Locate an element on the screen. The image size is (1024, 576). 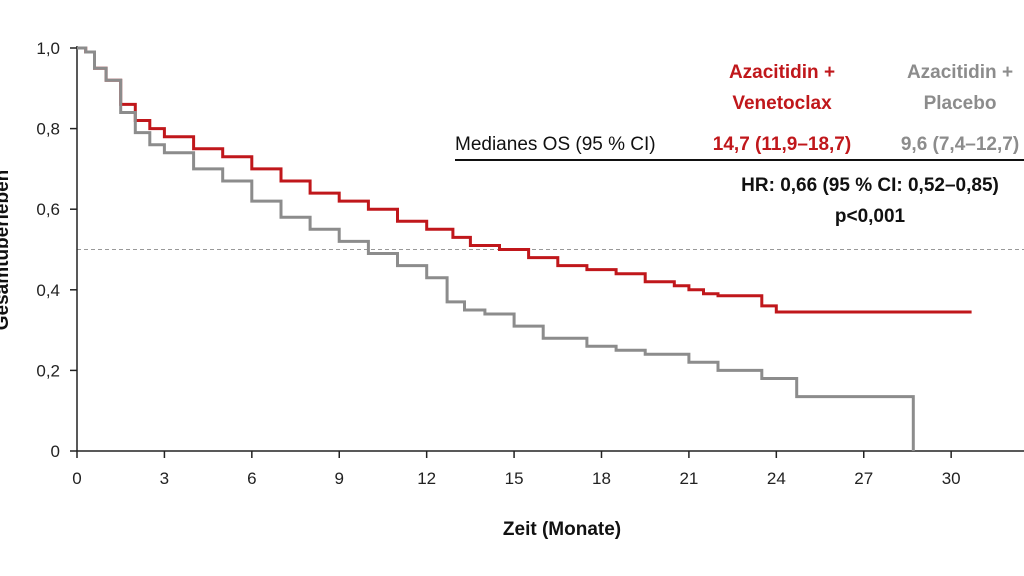
y-tick-label: 0,4 is located at coordinates (48, 290).